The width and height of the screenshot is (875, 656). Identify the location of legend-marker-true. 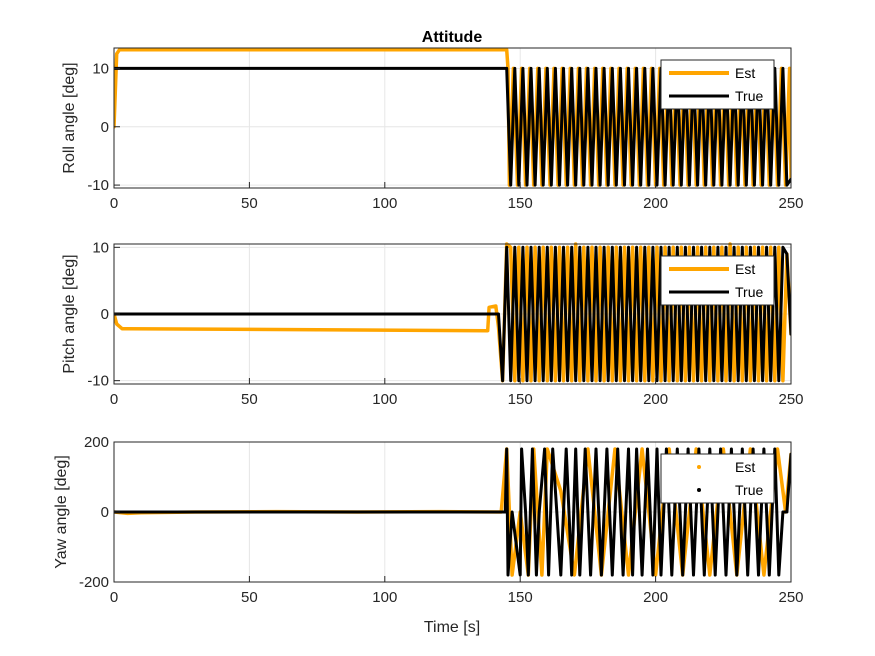
(699, 490).